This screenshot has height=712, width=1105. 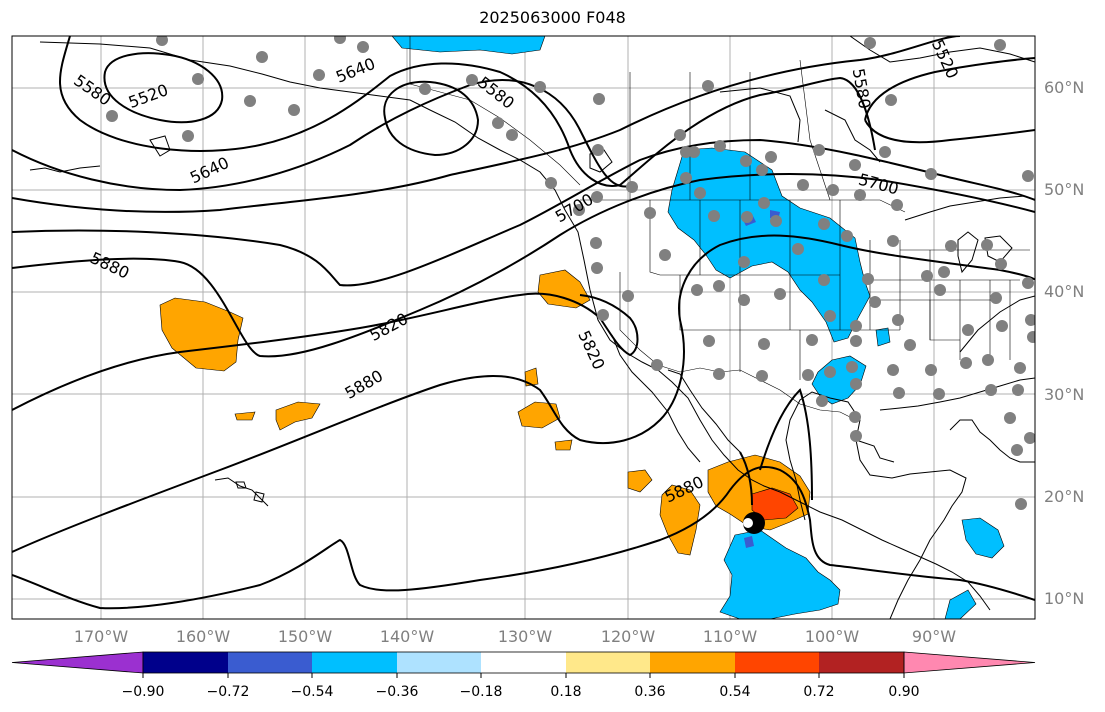 What do you see at coordinates (552, 17) in the screenshot?
I see `map-title: 2025063000 F048` at bounding box center [552, 17].